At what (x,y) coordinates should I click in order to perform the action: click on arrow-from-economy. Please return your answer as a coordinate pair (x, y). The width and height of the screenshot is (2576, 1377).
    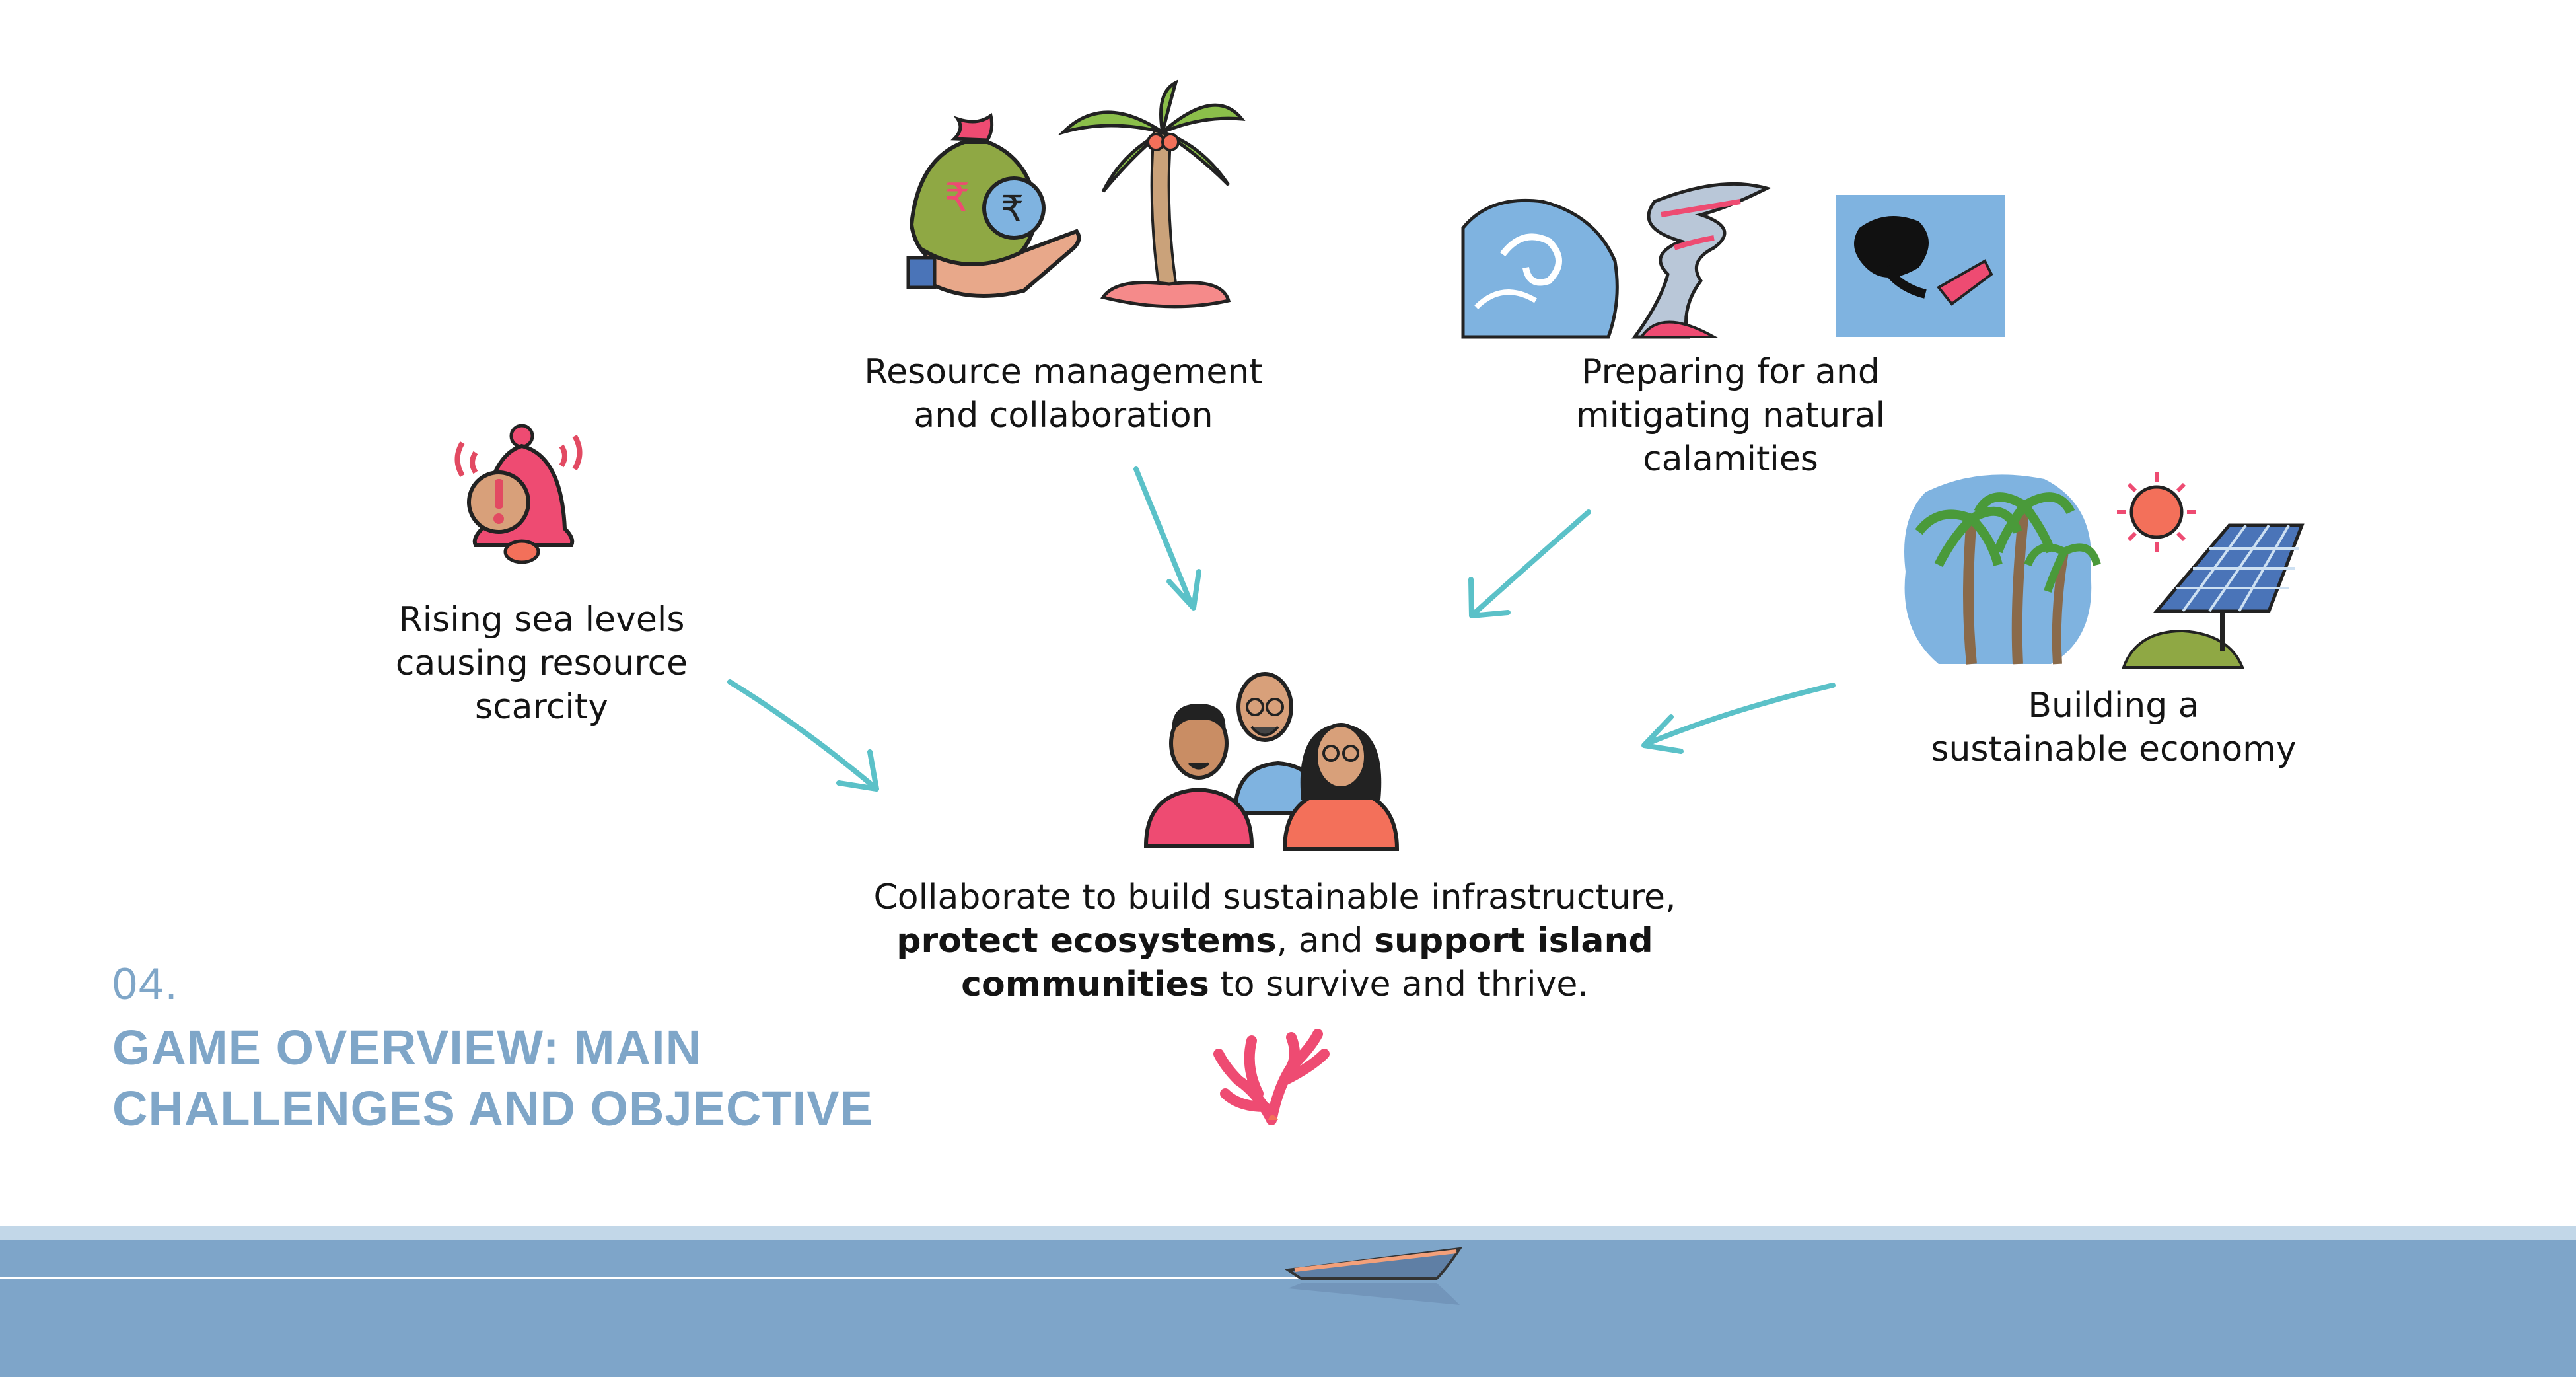
    Looking at the image, I should click on (1739, 718).